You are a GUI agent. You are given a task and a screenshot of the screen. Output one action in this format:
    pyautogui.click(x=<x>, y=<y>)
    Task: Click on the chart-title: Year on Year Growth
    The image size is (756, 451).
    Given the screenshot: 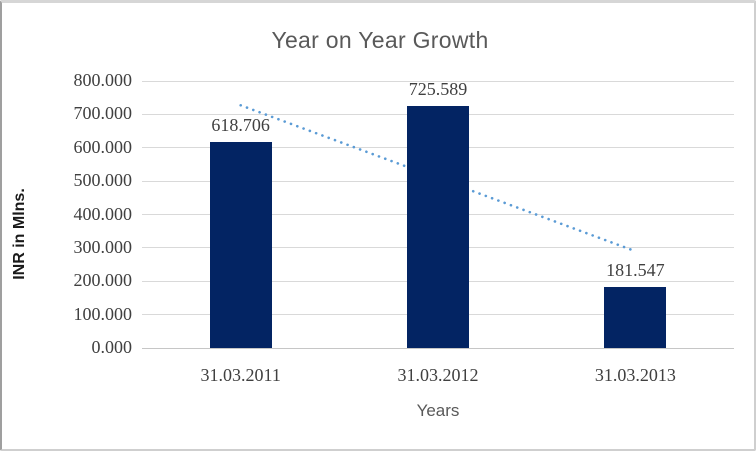 What is the action you would take?
    pyautogui.click(x=380, y=40)
    